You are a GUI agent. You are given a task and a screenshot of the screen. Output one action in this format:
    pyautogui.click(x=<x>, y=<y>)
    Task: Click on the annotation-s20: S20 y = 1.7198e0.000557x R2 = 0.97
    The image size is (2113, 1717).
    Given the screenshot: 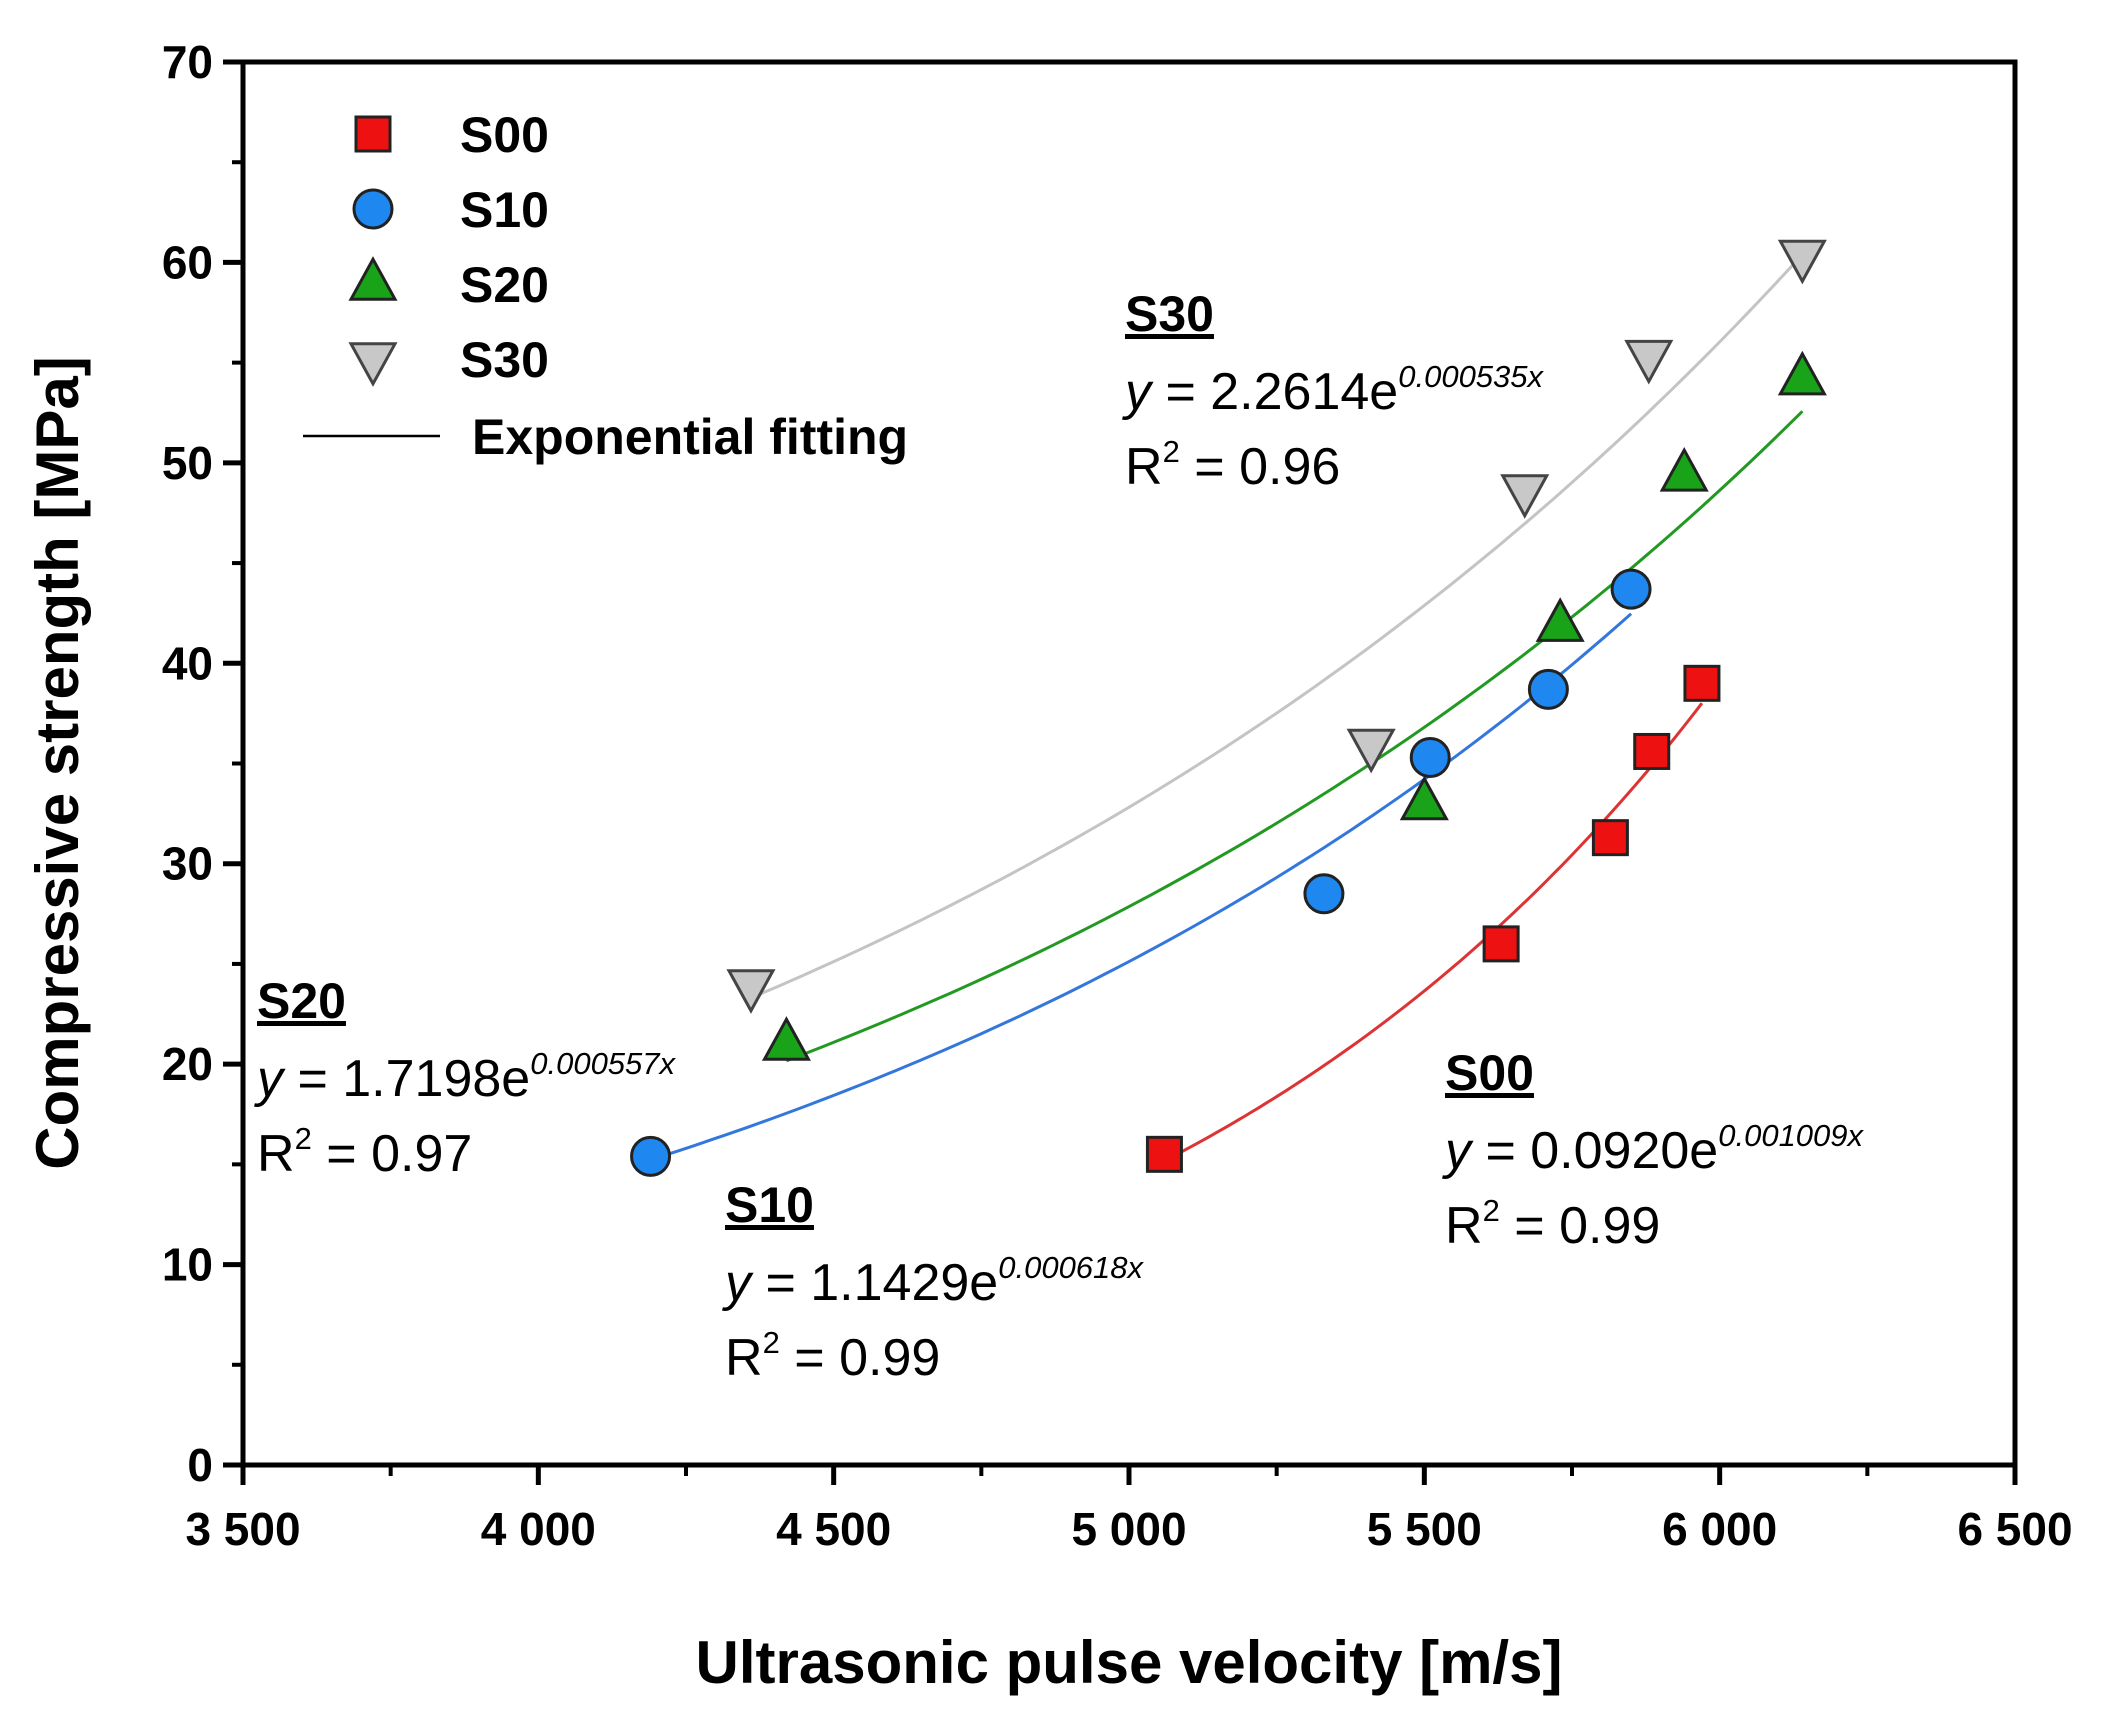 What is the action you would take?
    pyautogui.click(x=465, y=1078)
    